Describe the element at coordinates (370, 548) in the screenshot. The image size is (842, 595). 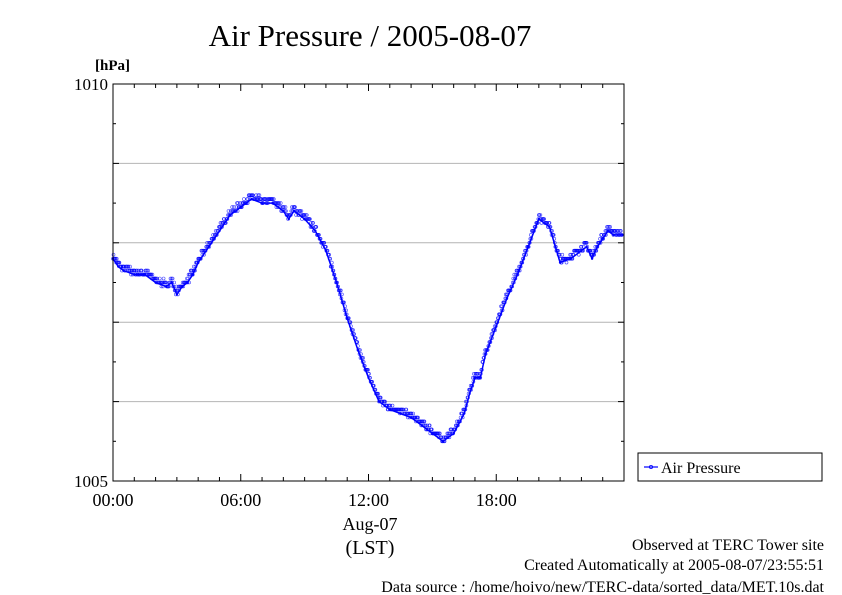
I see `x-axis-title: (LST)` at that location.